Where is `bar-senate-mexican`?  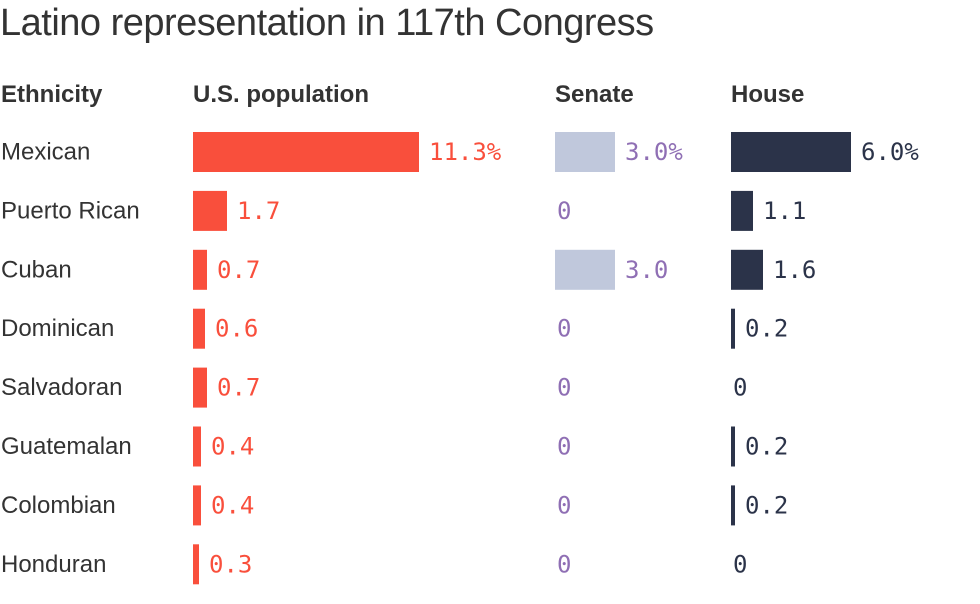 bar-senate-mexican is located at coordinates (585, 152).